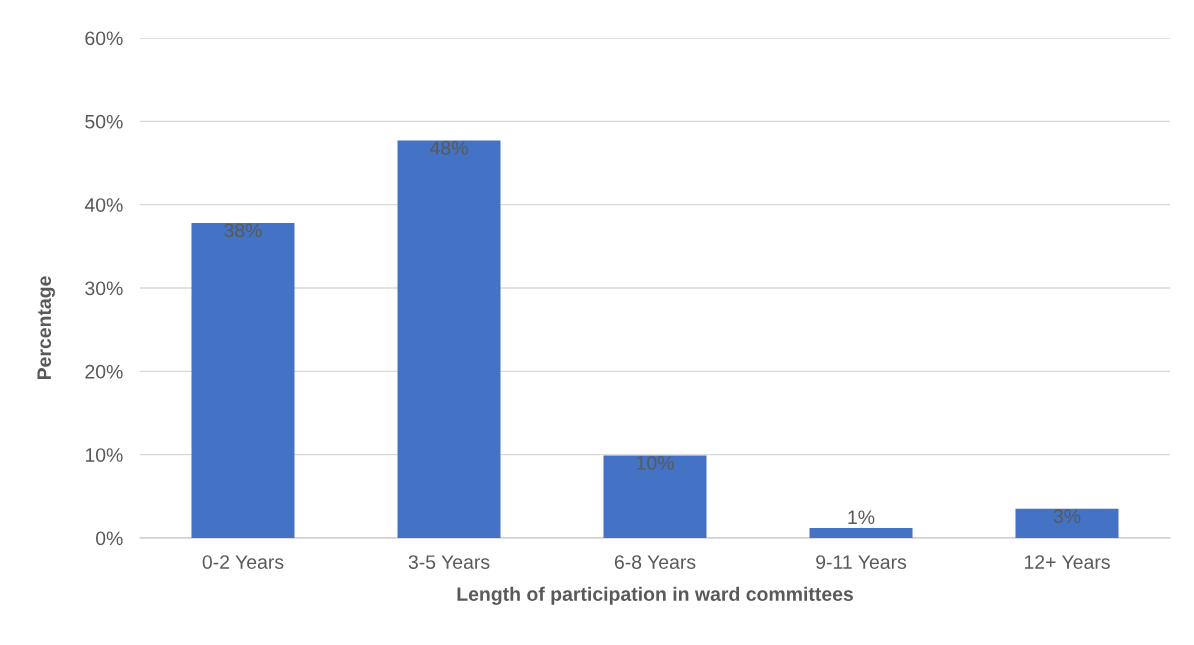 This screenshot has width=1194, height=645. What do you see at coordinates (243, 230) in the screenshot?
I see `data-label: 38%` at bounding box center [243, 230].